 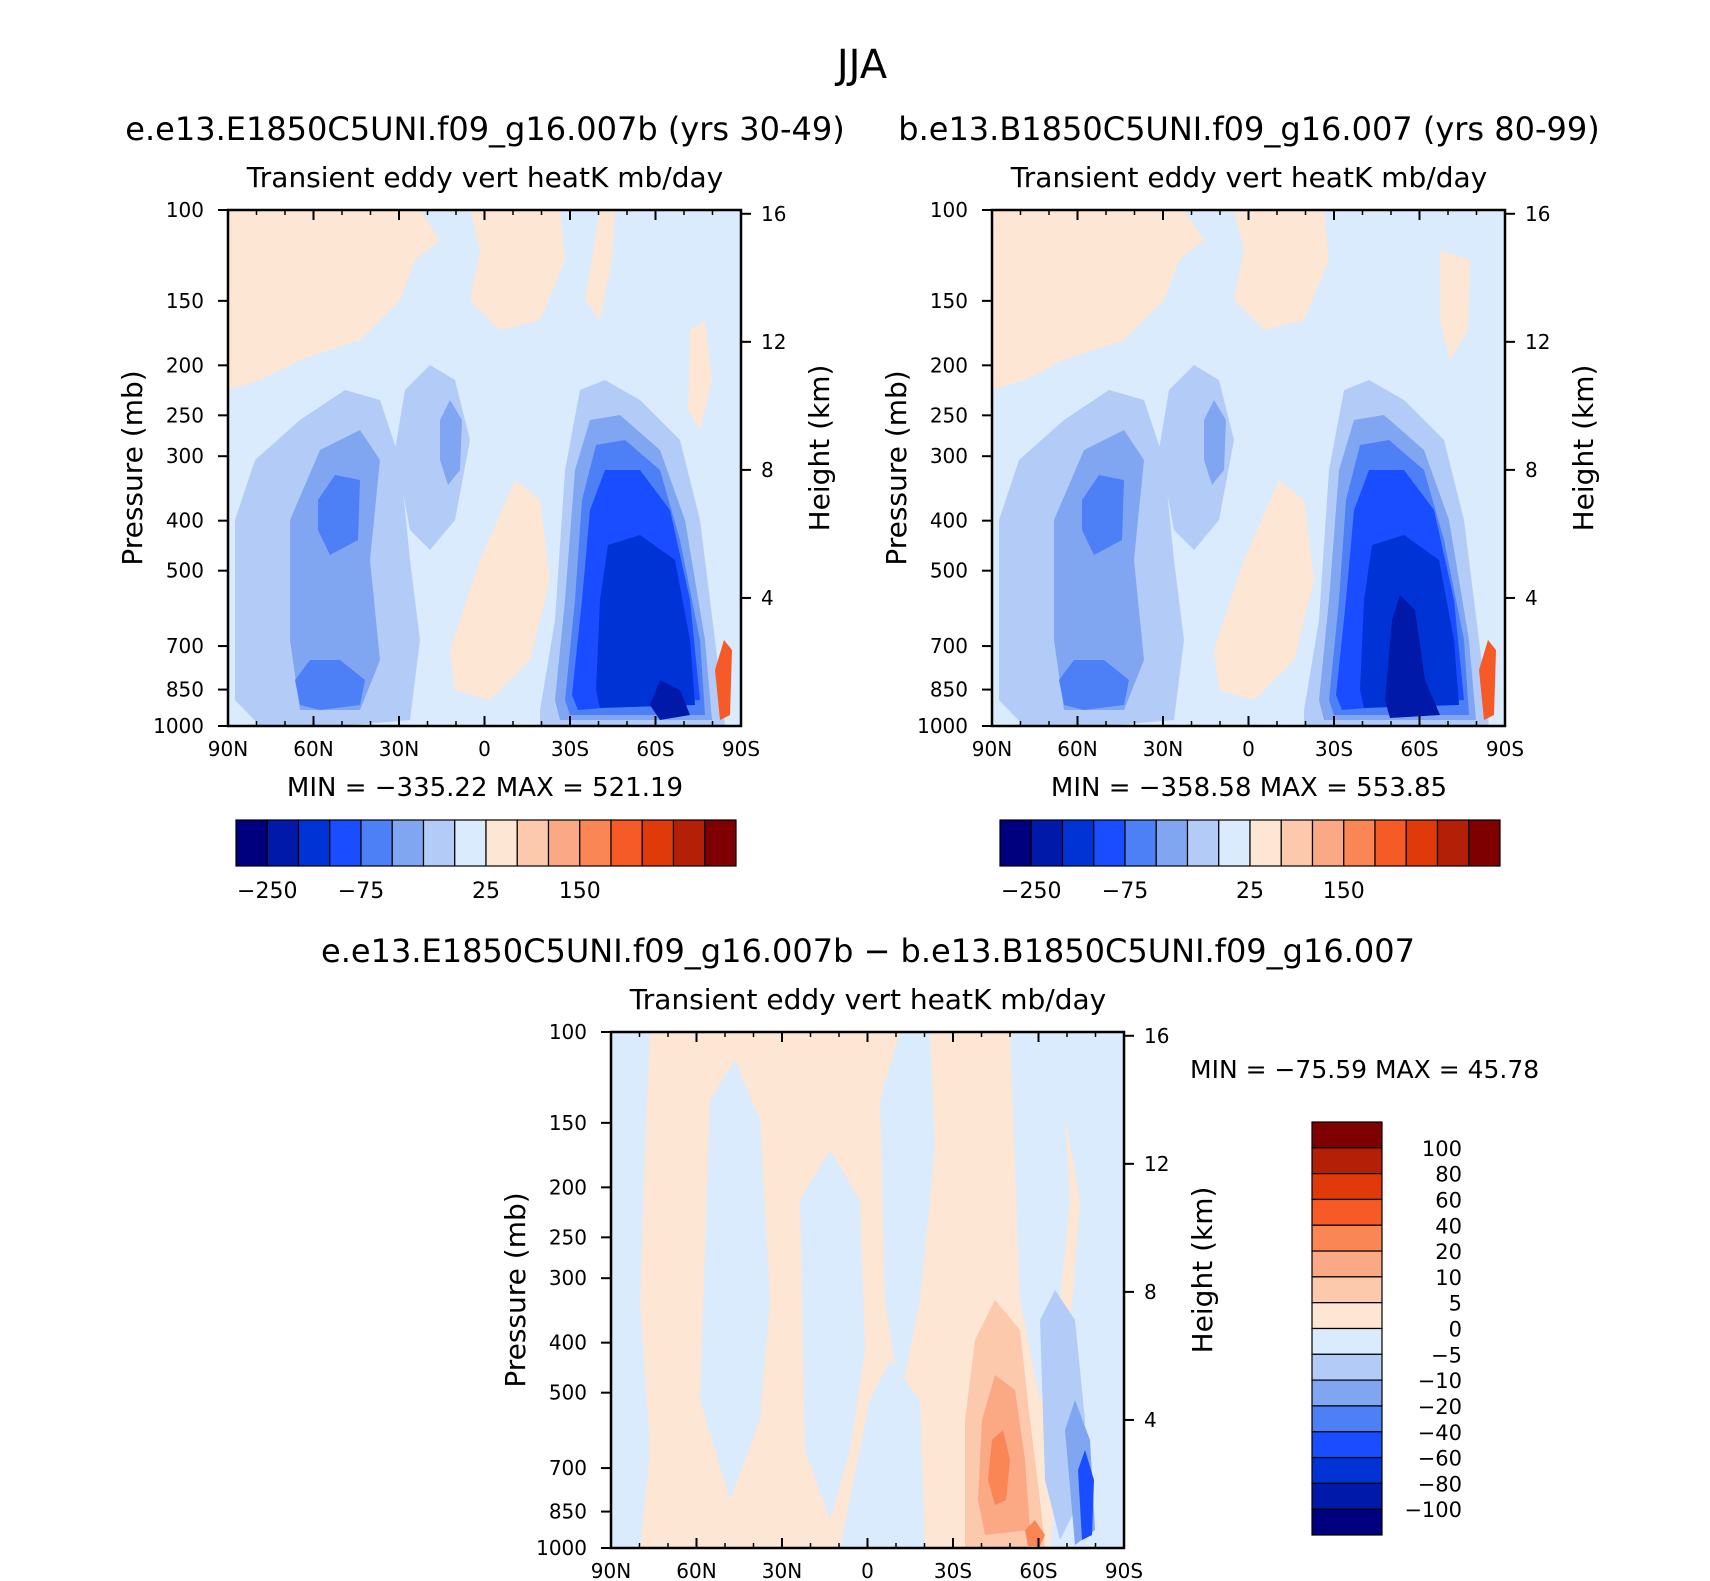 I want to click on right-colorbar-label: −75, so click(x=1125, y=891).